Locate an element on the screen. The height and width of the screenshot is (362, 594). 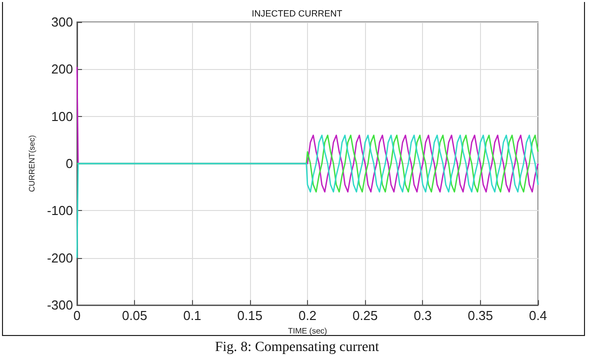
y-tick-label: 300 is located at coordinates (62, 22).